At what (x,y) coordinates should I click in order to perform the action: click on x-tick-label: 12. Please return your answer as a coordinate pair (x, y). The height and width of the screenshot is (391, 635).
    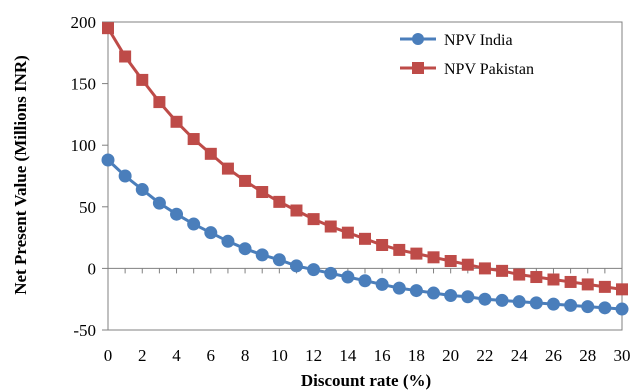
    Looking at the image, I should click on (313, 355).